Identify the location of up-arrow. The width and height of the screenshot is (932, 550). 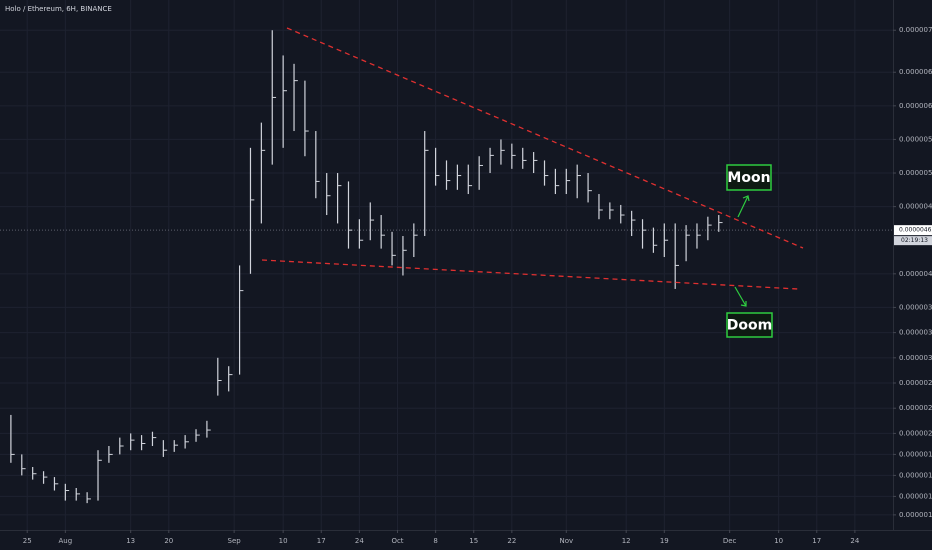
(743, 206).